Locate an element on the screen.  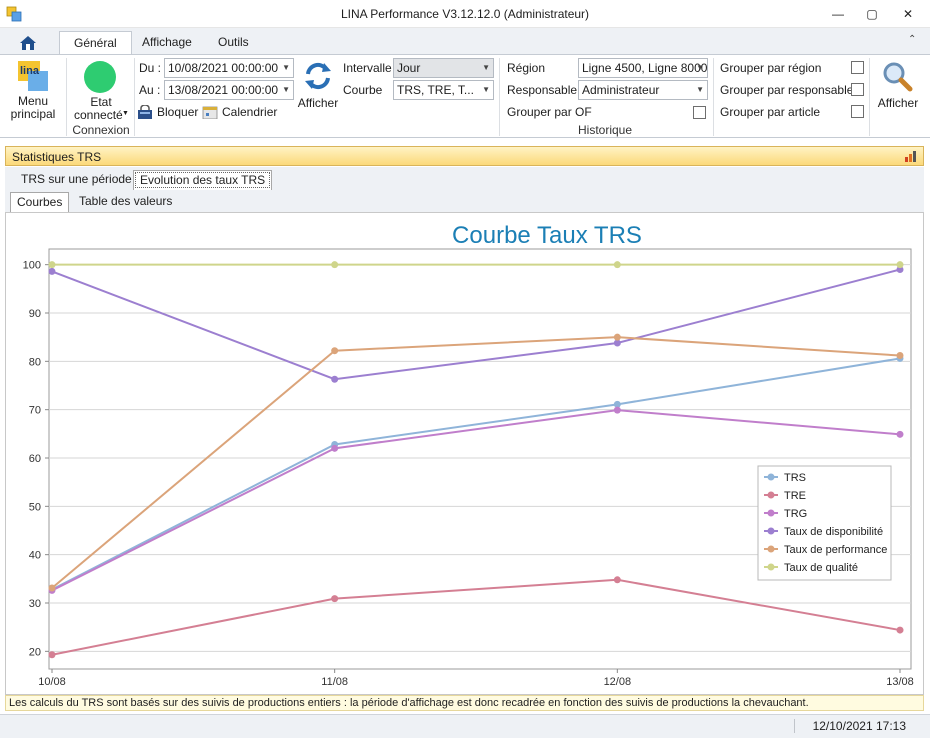
y-tick-label: 70 is located at coordinates (35, 411).